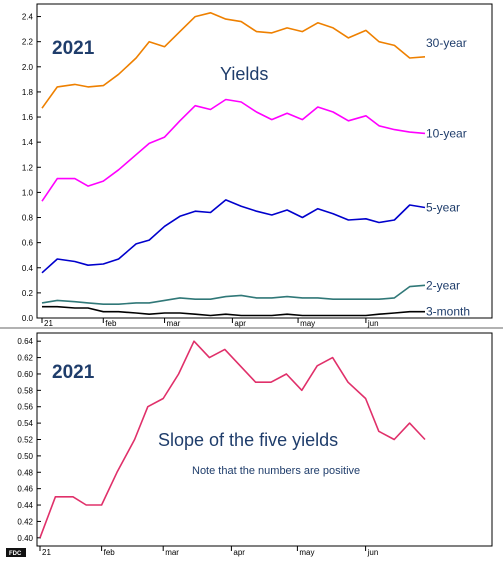 This screenshot has height=561, width=503. What do you see at coordinates (73, 372) in the screenshot?
I see `slope-year-label: 2021` at bounding box center [73, 372].